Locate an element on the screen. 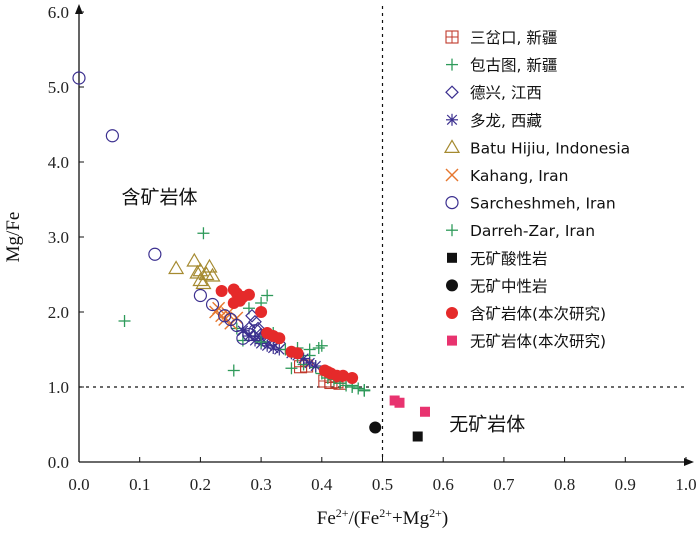  y-tick-label: 2.0 is located at coordinates (58, 312).